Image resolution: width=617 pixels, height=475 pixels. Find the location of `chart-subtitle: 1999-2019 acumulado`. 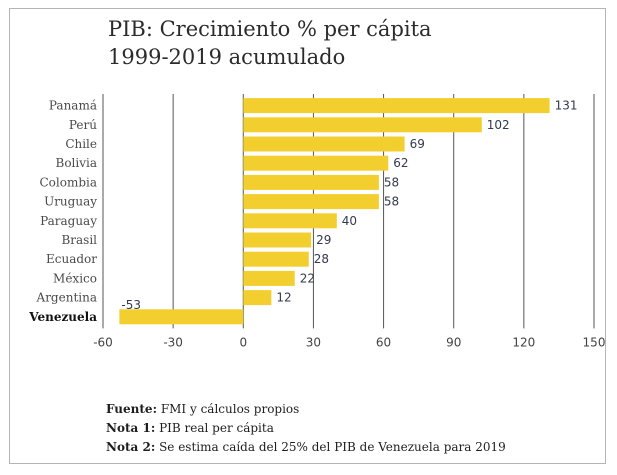

chart-subtitle: 1999-2019 acumulado is located at coordinates (227, 57).